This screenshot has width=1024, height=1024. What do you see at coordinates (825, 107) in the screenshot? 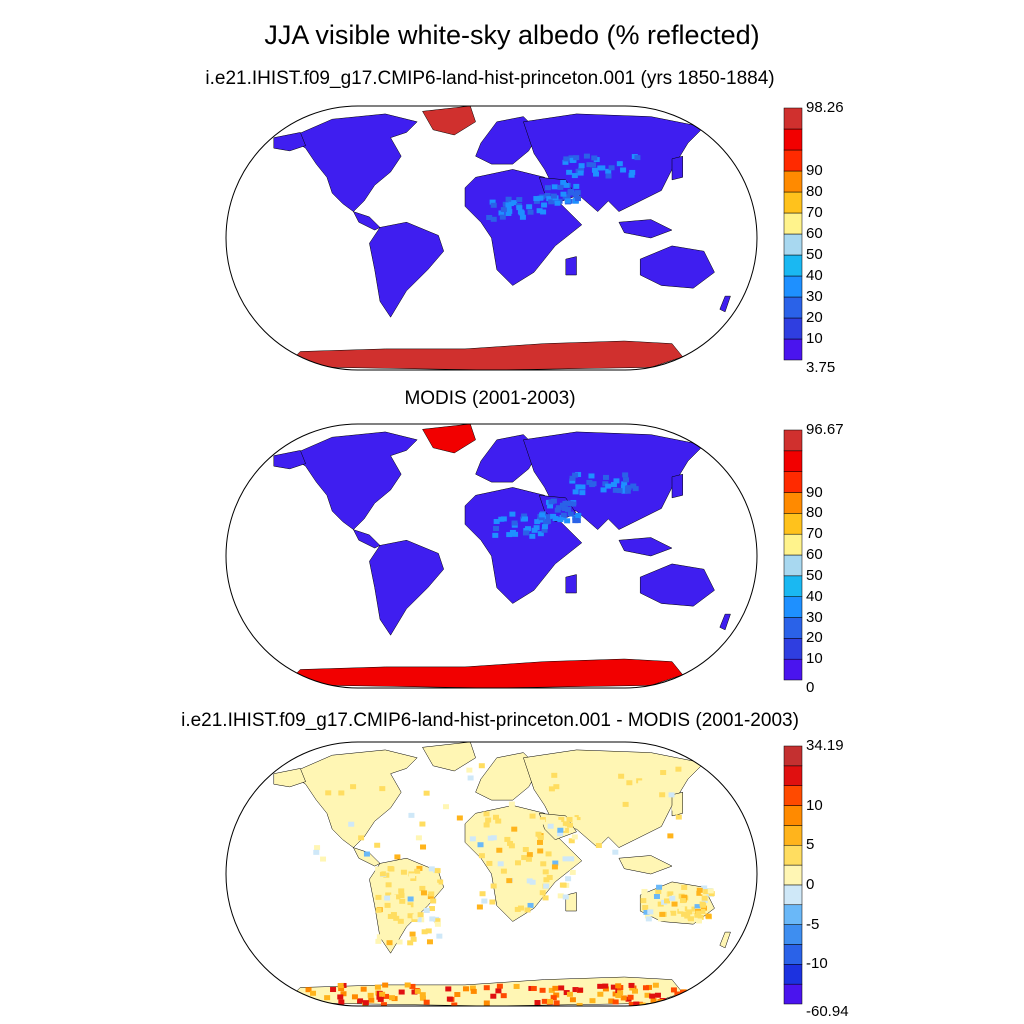
I see `colorbar-label: 98.26` at bounding box center [825, 107].